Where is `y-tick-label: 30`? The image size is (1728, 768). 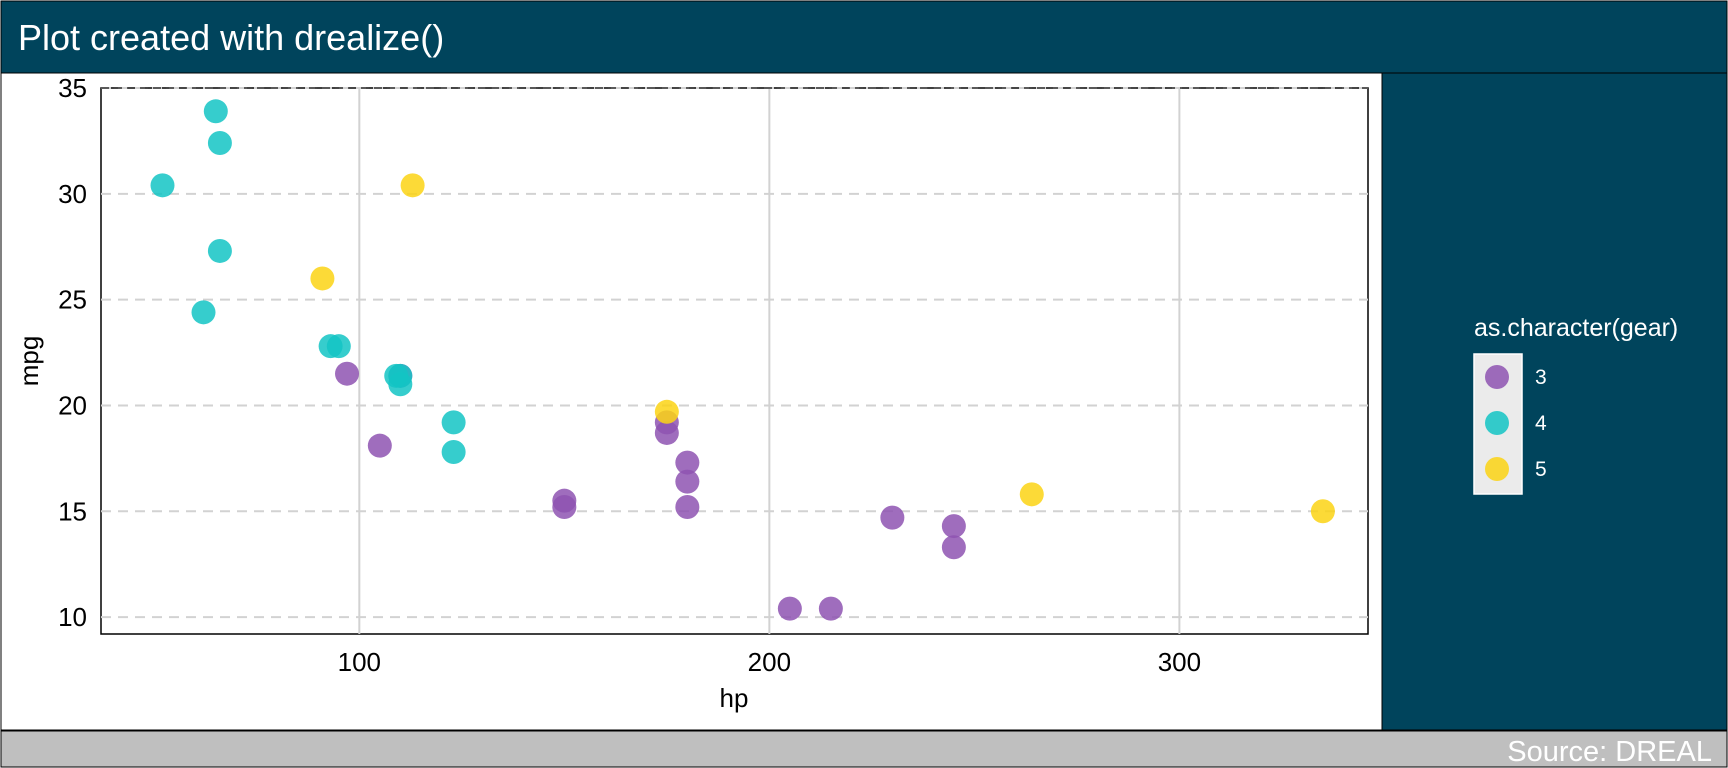
y-tick-label: 30 is located at coordinates (72, 194).